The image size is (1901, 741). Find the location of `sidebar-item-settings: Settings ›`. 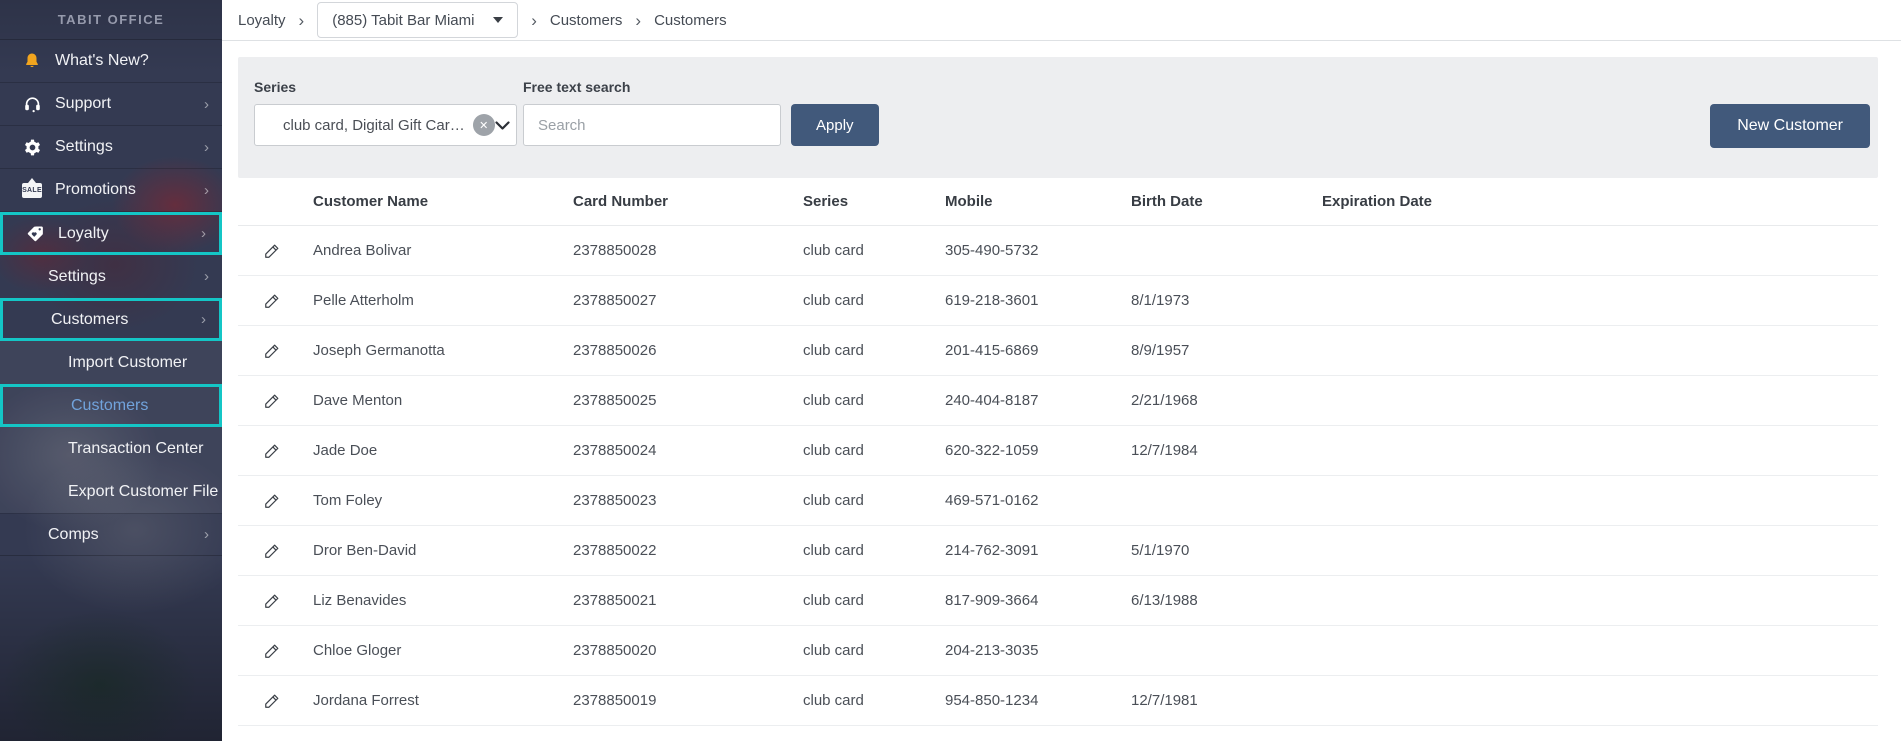

sidebar-item-settings: Settings › is located at coordinates (111, 147).